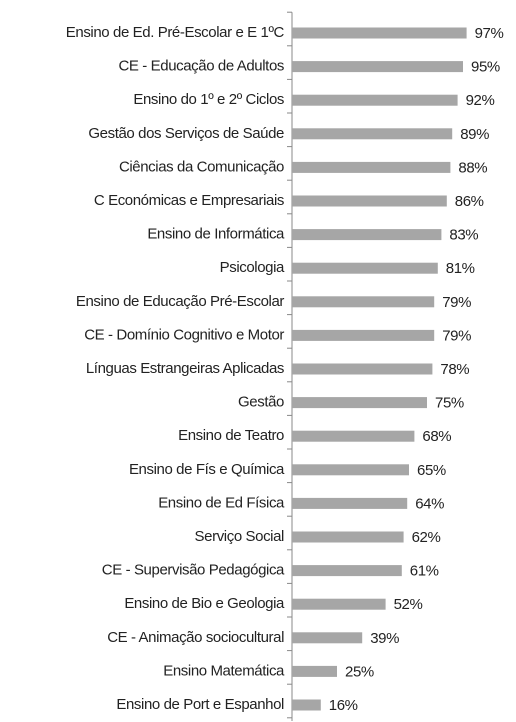 This screenshot has height=722, width=516. I want to click on value-label: 16%, so click(343, 705).